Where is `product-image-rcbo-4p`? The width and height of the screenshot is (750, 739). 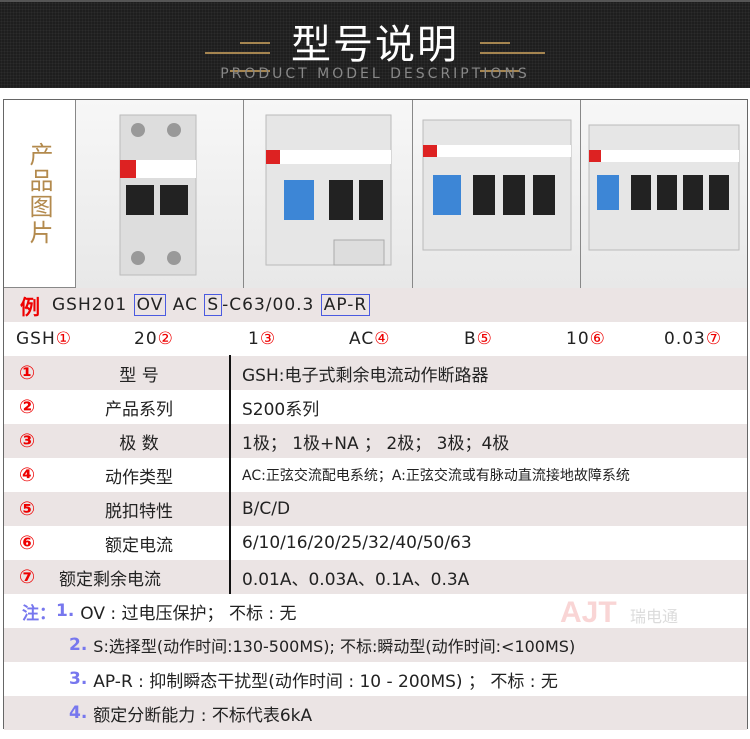 product-image-rcbo-4p is located at coordinates (664, 194).